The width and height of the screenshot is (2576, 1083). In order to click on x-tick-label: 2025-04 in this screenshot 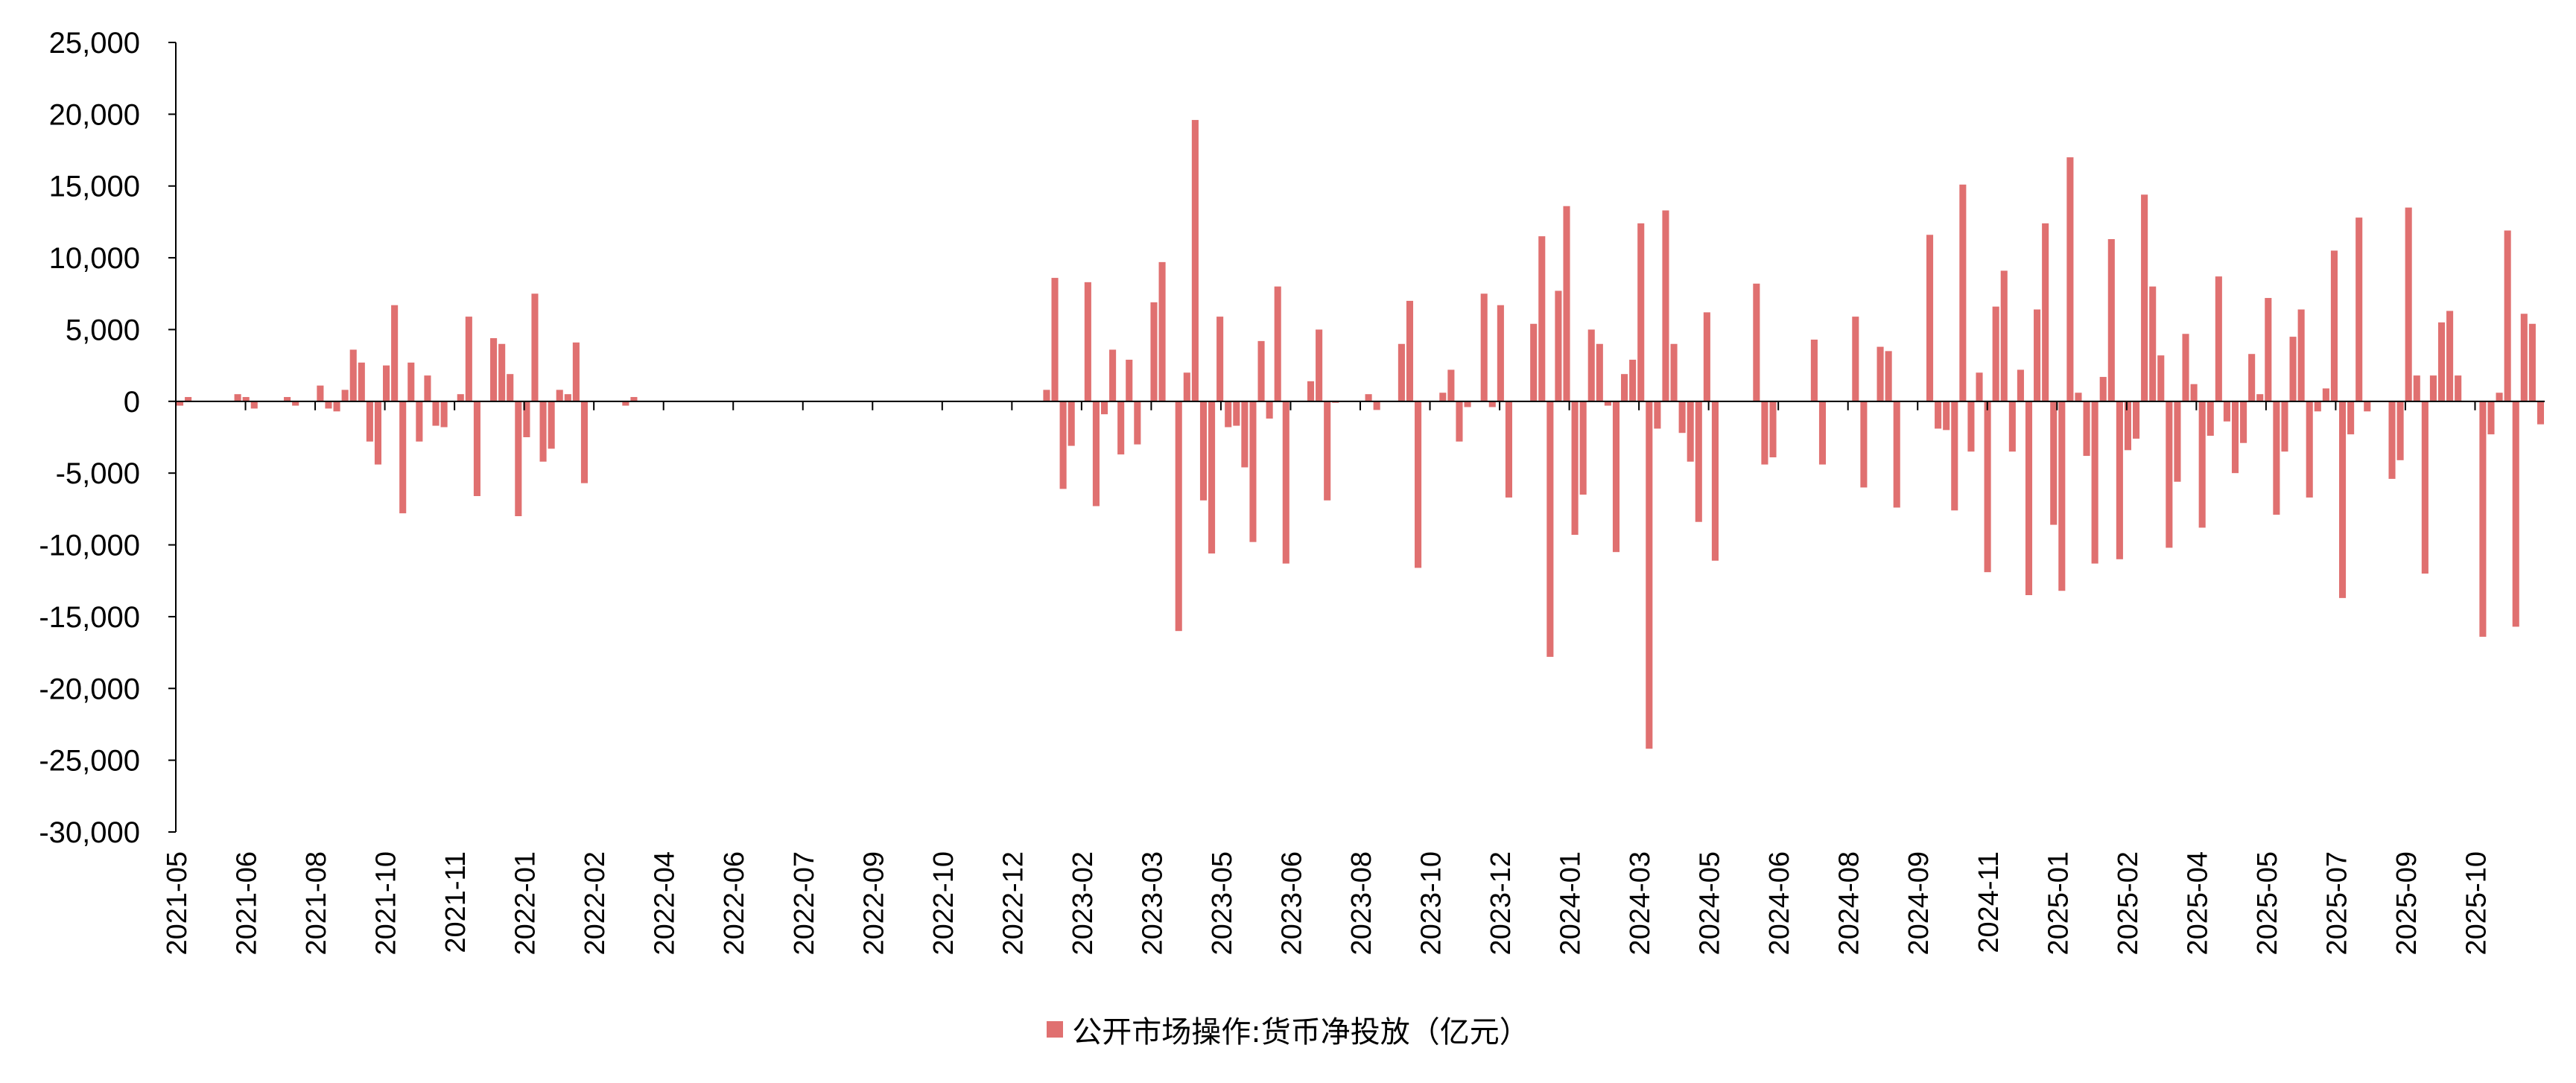, I will do `click(2197, 903)`.